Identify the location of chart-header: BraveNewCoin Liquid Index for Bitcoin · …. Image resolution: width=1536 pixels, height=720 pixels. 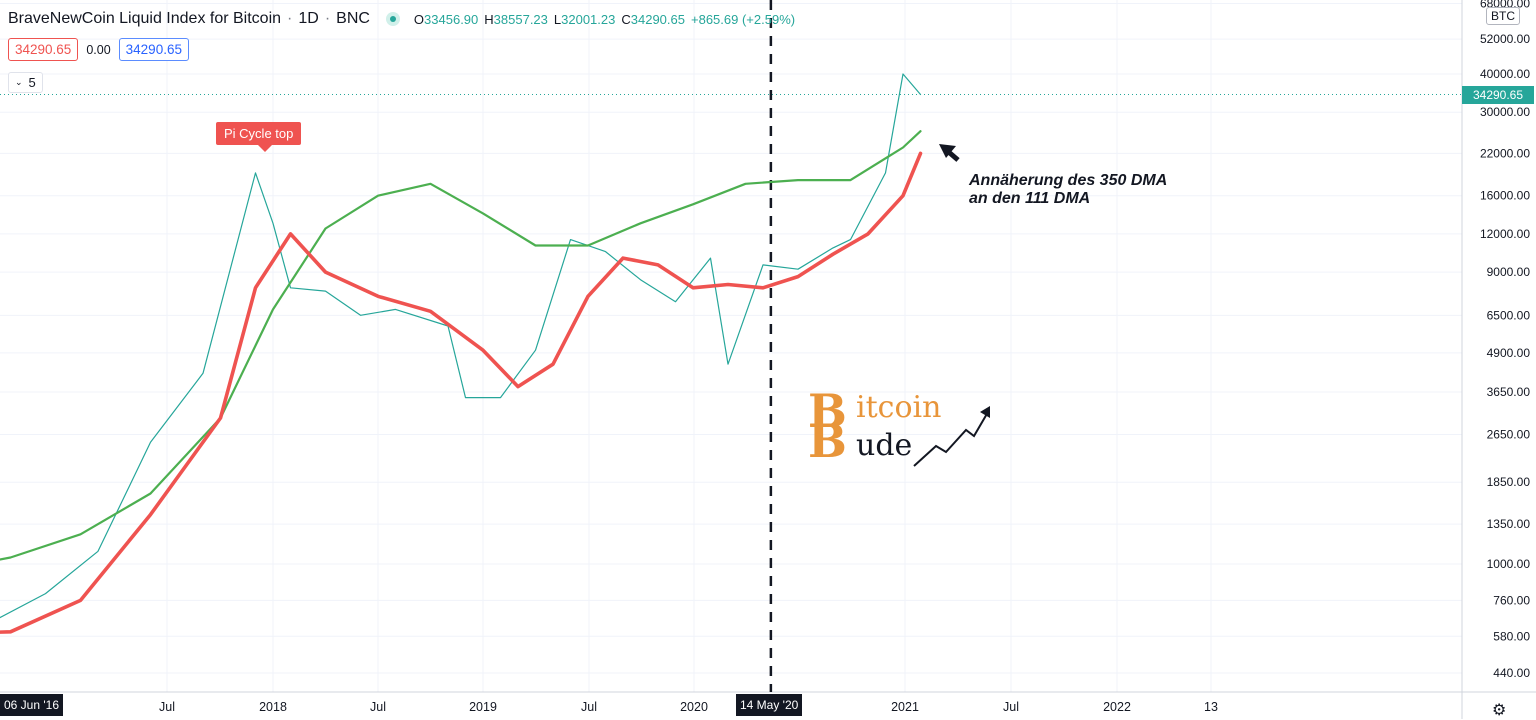
(404, 19).